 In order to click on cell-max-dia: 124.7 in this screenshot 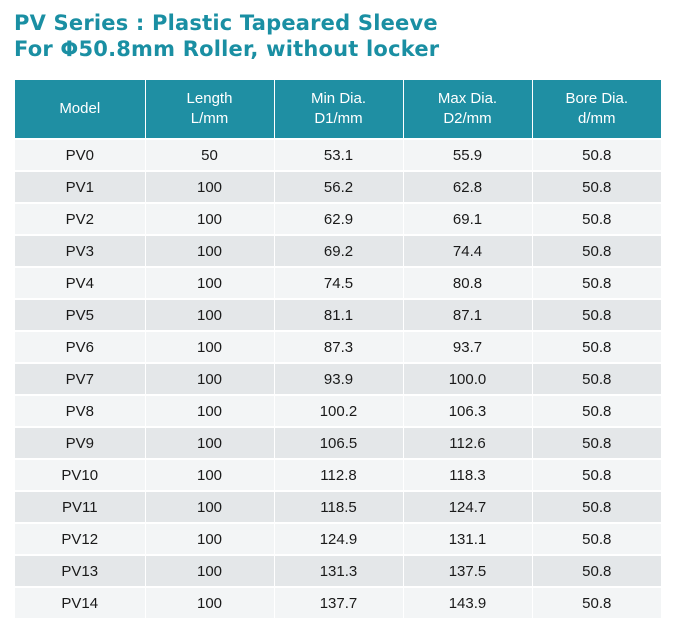, I will do `click(467, 506)`.